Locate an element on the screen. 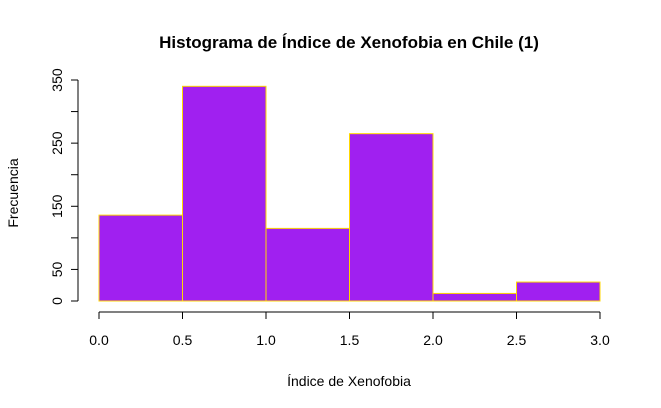 This screenshot has width=661, height=408. y-tick-label: 250 is located at coordinates (57, 143).